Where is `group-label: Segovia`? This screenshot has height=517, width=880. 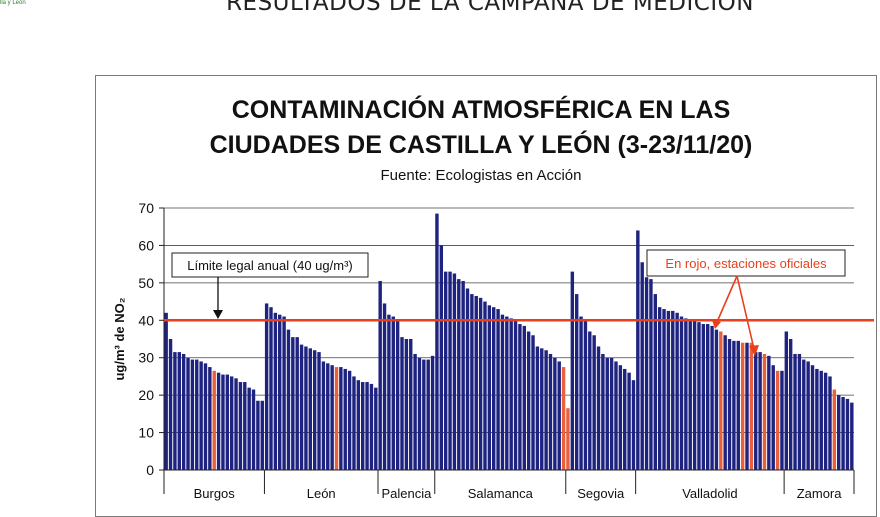 group-label: Segovia is located at coordinates (601, 493).